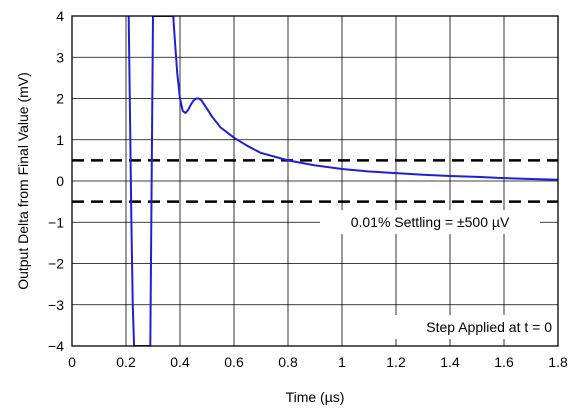  What do you see at coordinates (60, 16) in the screenshot?
I see `y-tick-label: 4` at bounding box center [60, 16].